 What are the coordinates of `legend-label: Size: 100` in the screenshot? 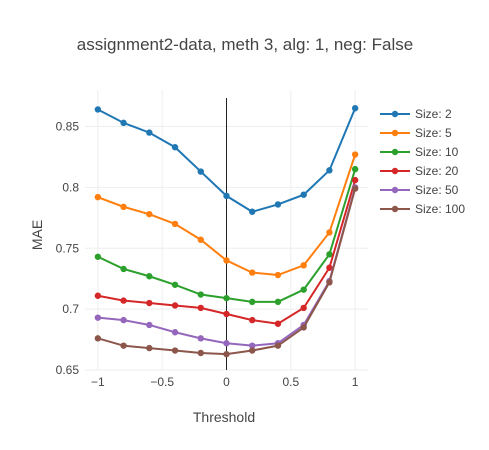 It's located at (440, 209).